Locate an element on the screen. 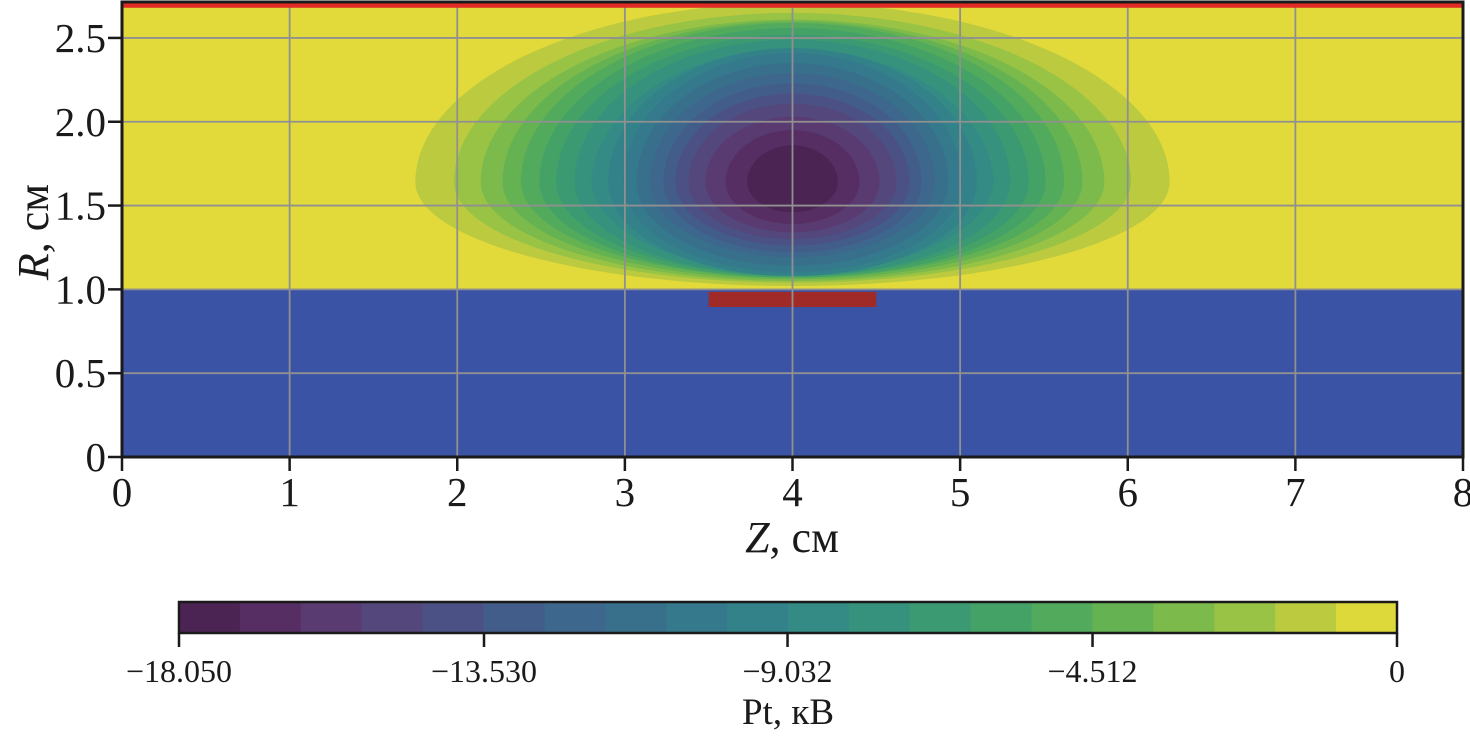 The height and width of the screenshot is (738, 1470). y-tick-label: 1.5 is located at coordinates (80, 206).